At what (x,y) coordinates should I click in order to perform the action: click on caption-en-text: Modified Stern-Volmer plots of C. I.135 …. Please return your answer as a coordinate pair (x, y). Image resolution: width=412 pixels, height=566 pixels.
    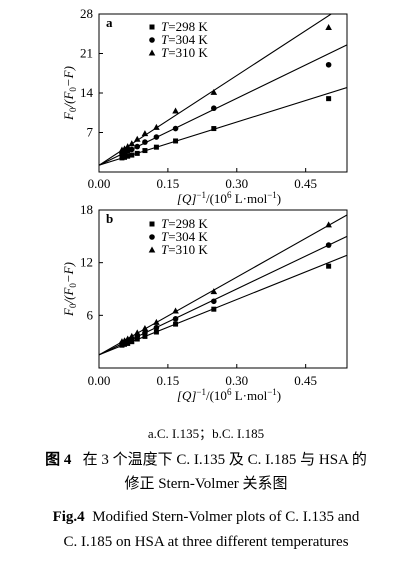
    Looking at the image, I should click on (226, 517).